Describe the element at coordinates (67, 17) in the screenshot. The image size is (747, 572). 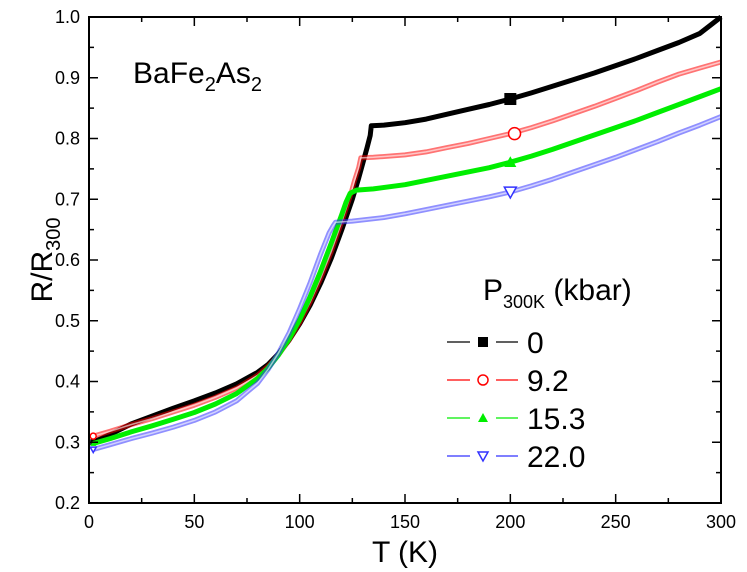
I see `y-tick-label: 1.0` at that location.